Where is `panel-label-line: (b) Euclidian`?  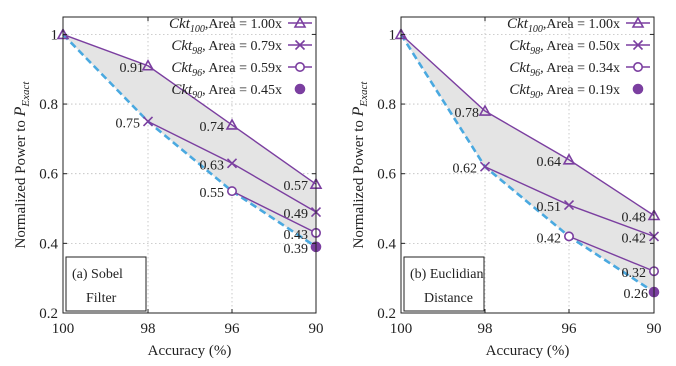
panel-label-line: (b) Euclidian is located at coordinates (446, 274).